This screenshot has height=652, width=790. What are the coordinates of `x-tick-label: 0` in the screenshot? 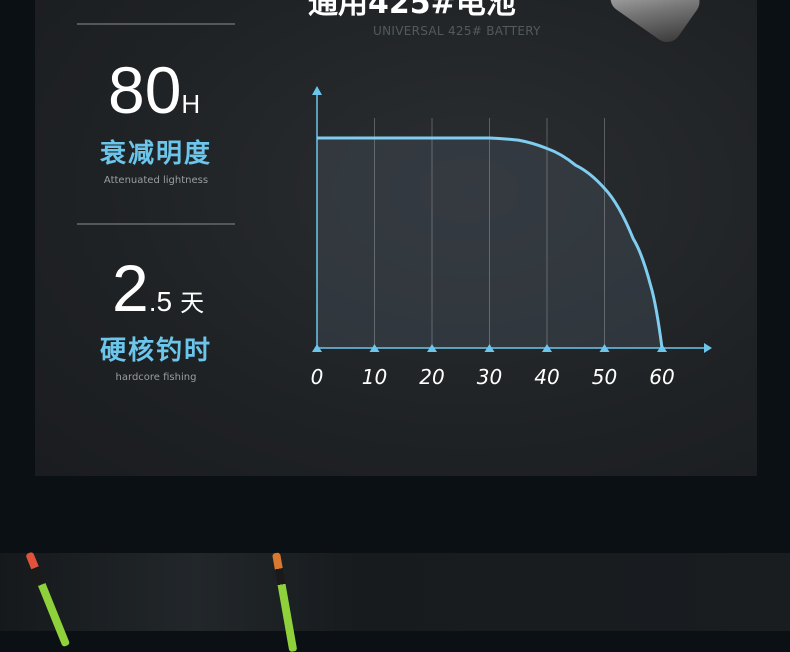 It's located at (317, 377).